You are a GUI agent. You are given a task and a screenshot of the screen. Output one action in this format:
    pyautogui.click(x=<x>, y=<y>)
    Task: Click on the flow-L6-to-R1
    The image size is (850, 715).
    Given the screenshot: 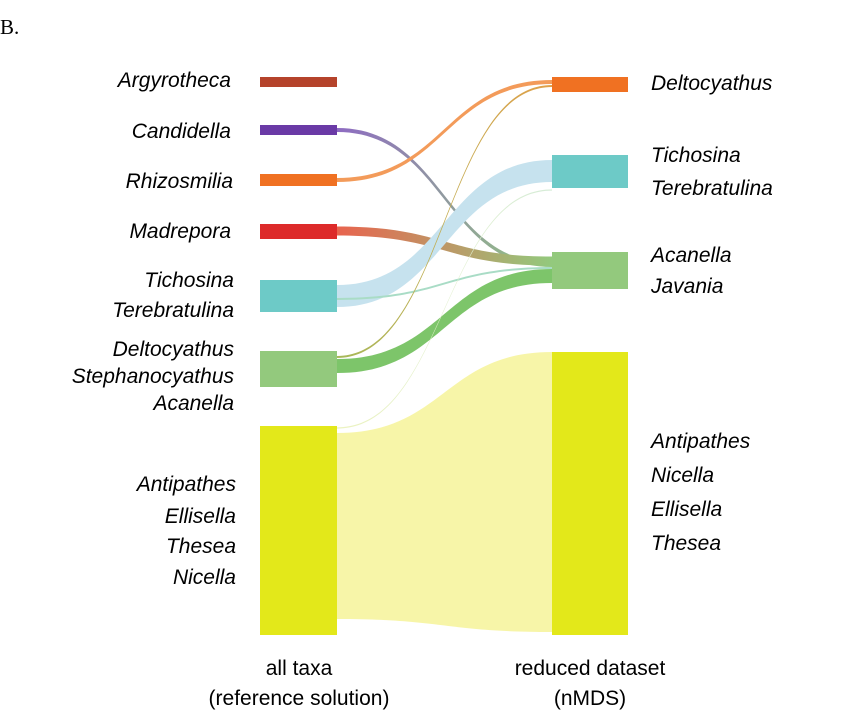 What is the action you would take?
    pyautogui.click(x=444, y=221)
    